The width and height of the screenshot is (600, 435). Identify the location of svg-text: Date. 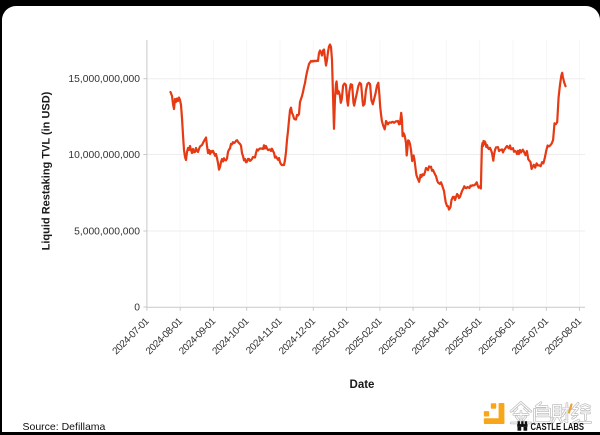
(362, 385).